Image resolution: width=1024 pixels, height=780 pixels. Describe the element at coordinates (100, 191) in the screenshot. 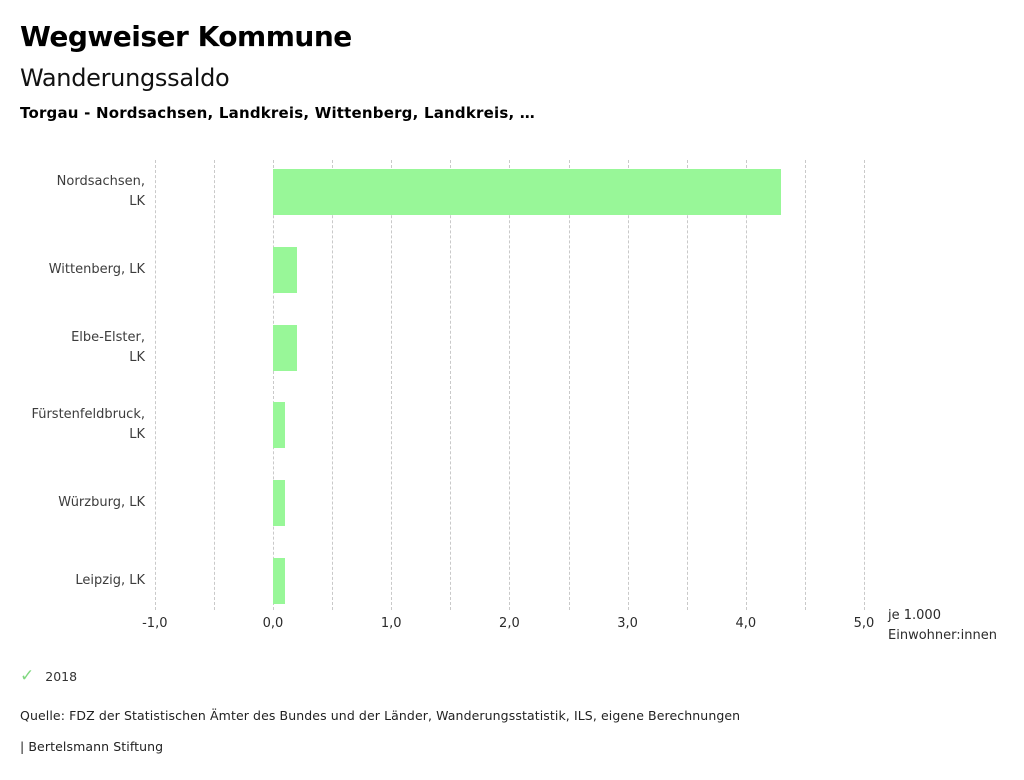

I see `category-label: Nordsachsen, LK` at that location.